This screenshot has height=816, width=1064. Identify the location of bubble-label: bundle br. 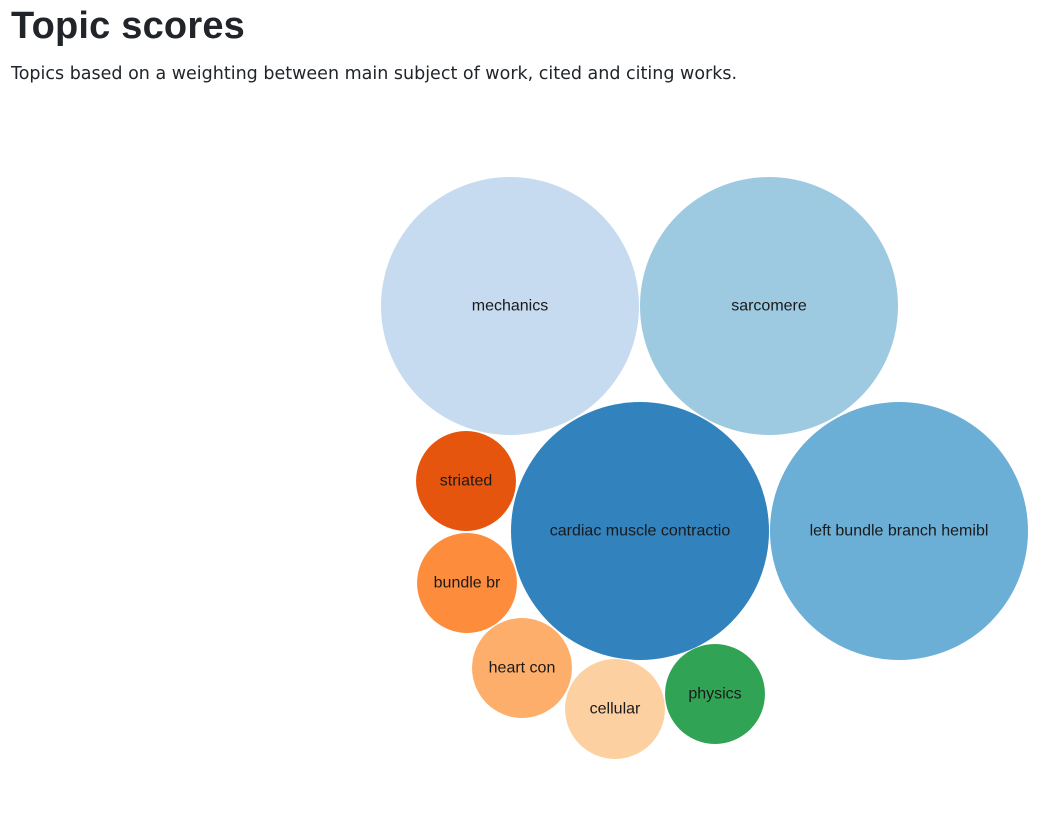
(467, 583).